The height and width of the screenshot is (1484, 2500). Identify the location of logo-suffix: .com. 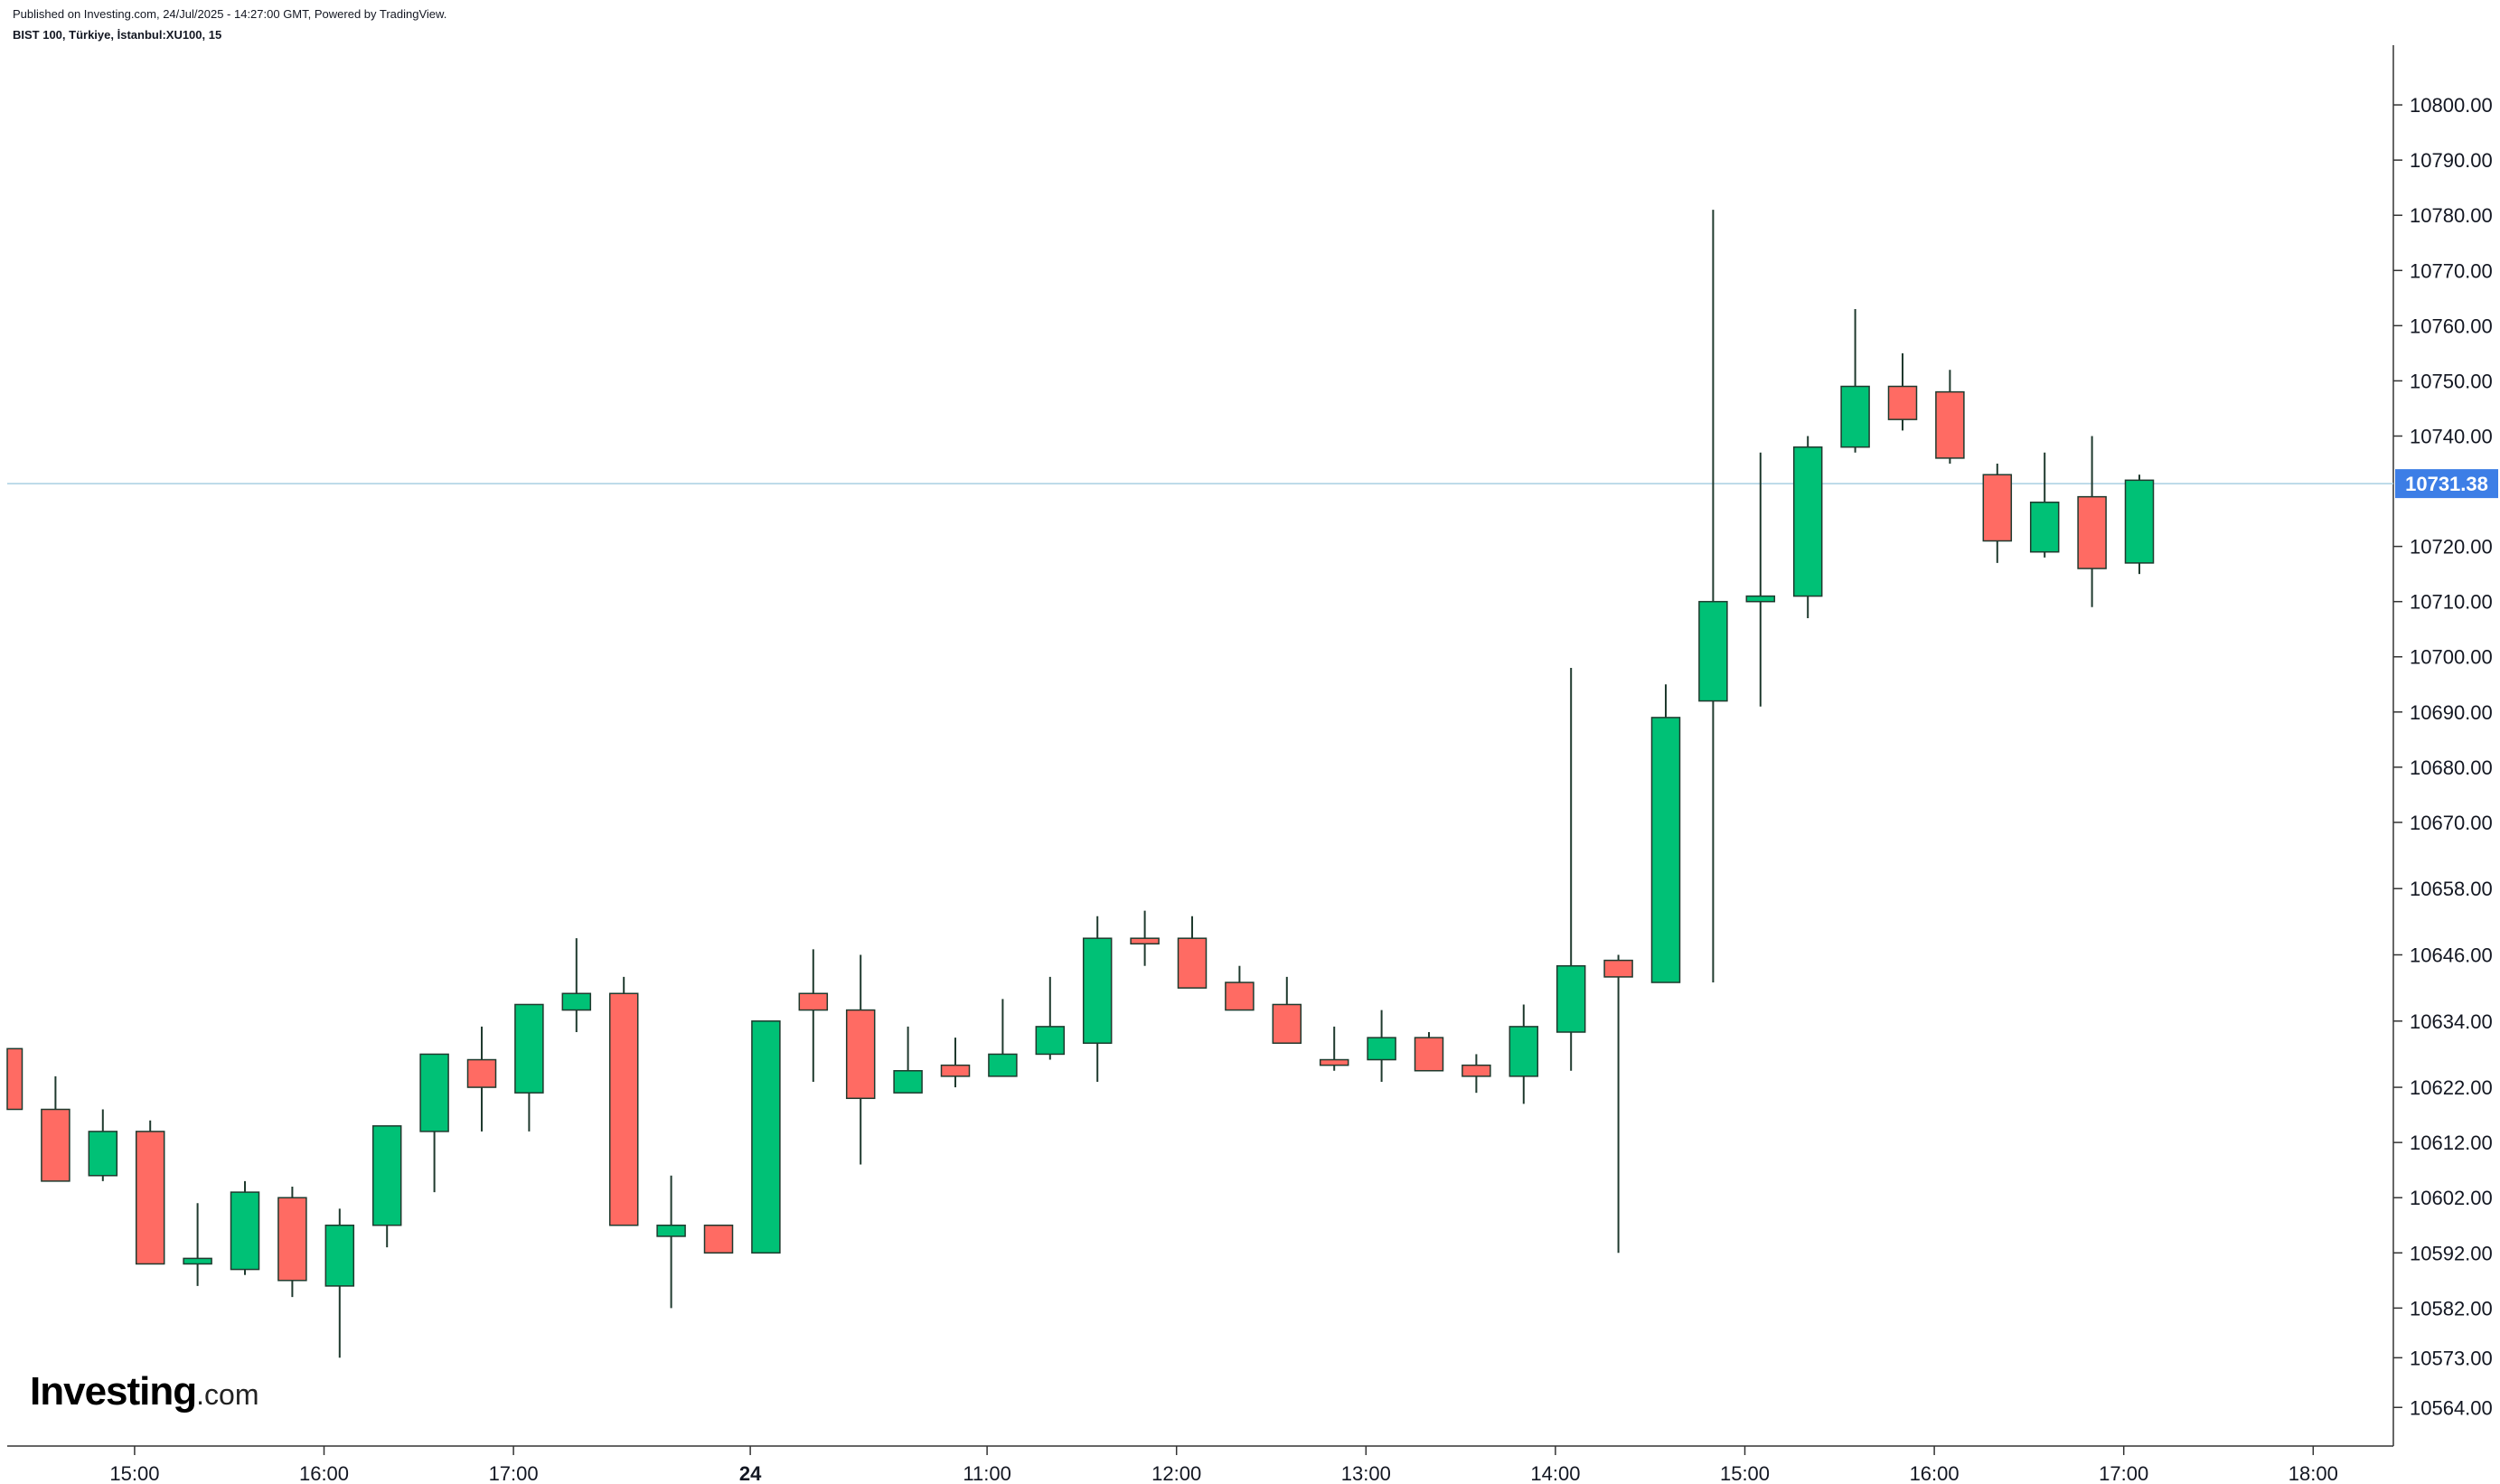
(228, 1394).